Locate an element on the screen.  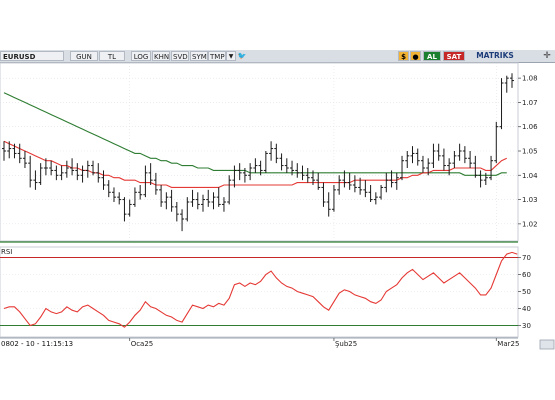
currency-button: TL is located at coordinates (112, 56).